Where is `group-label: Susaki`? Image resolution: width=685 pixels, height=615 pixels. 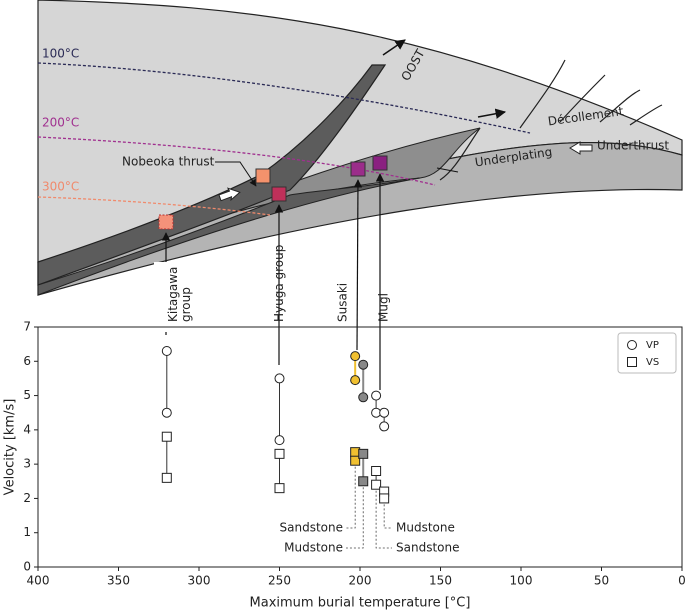
group-label: Susaki is located at coordinates (343, 302).